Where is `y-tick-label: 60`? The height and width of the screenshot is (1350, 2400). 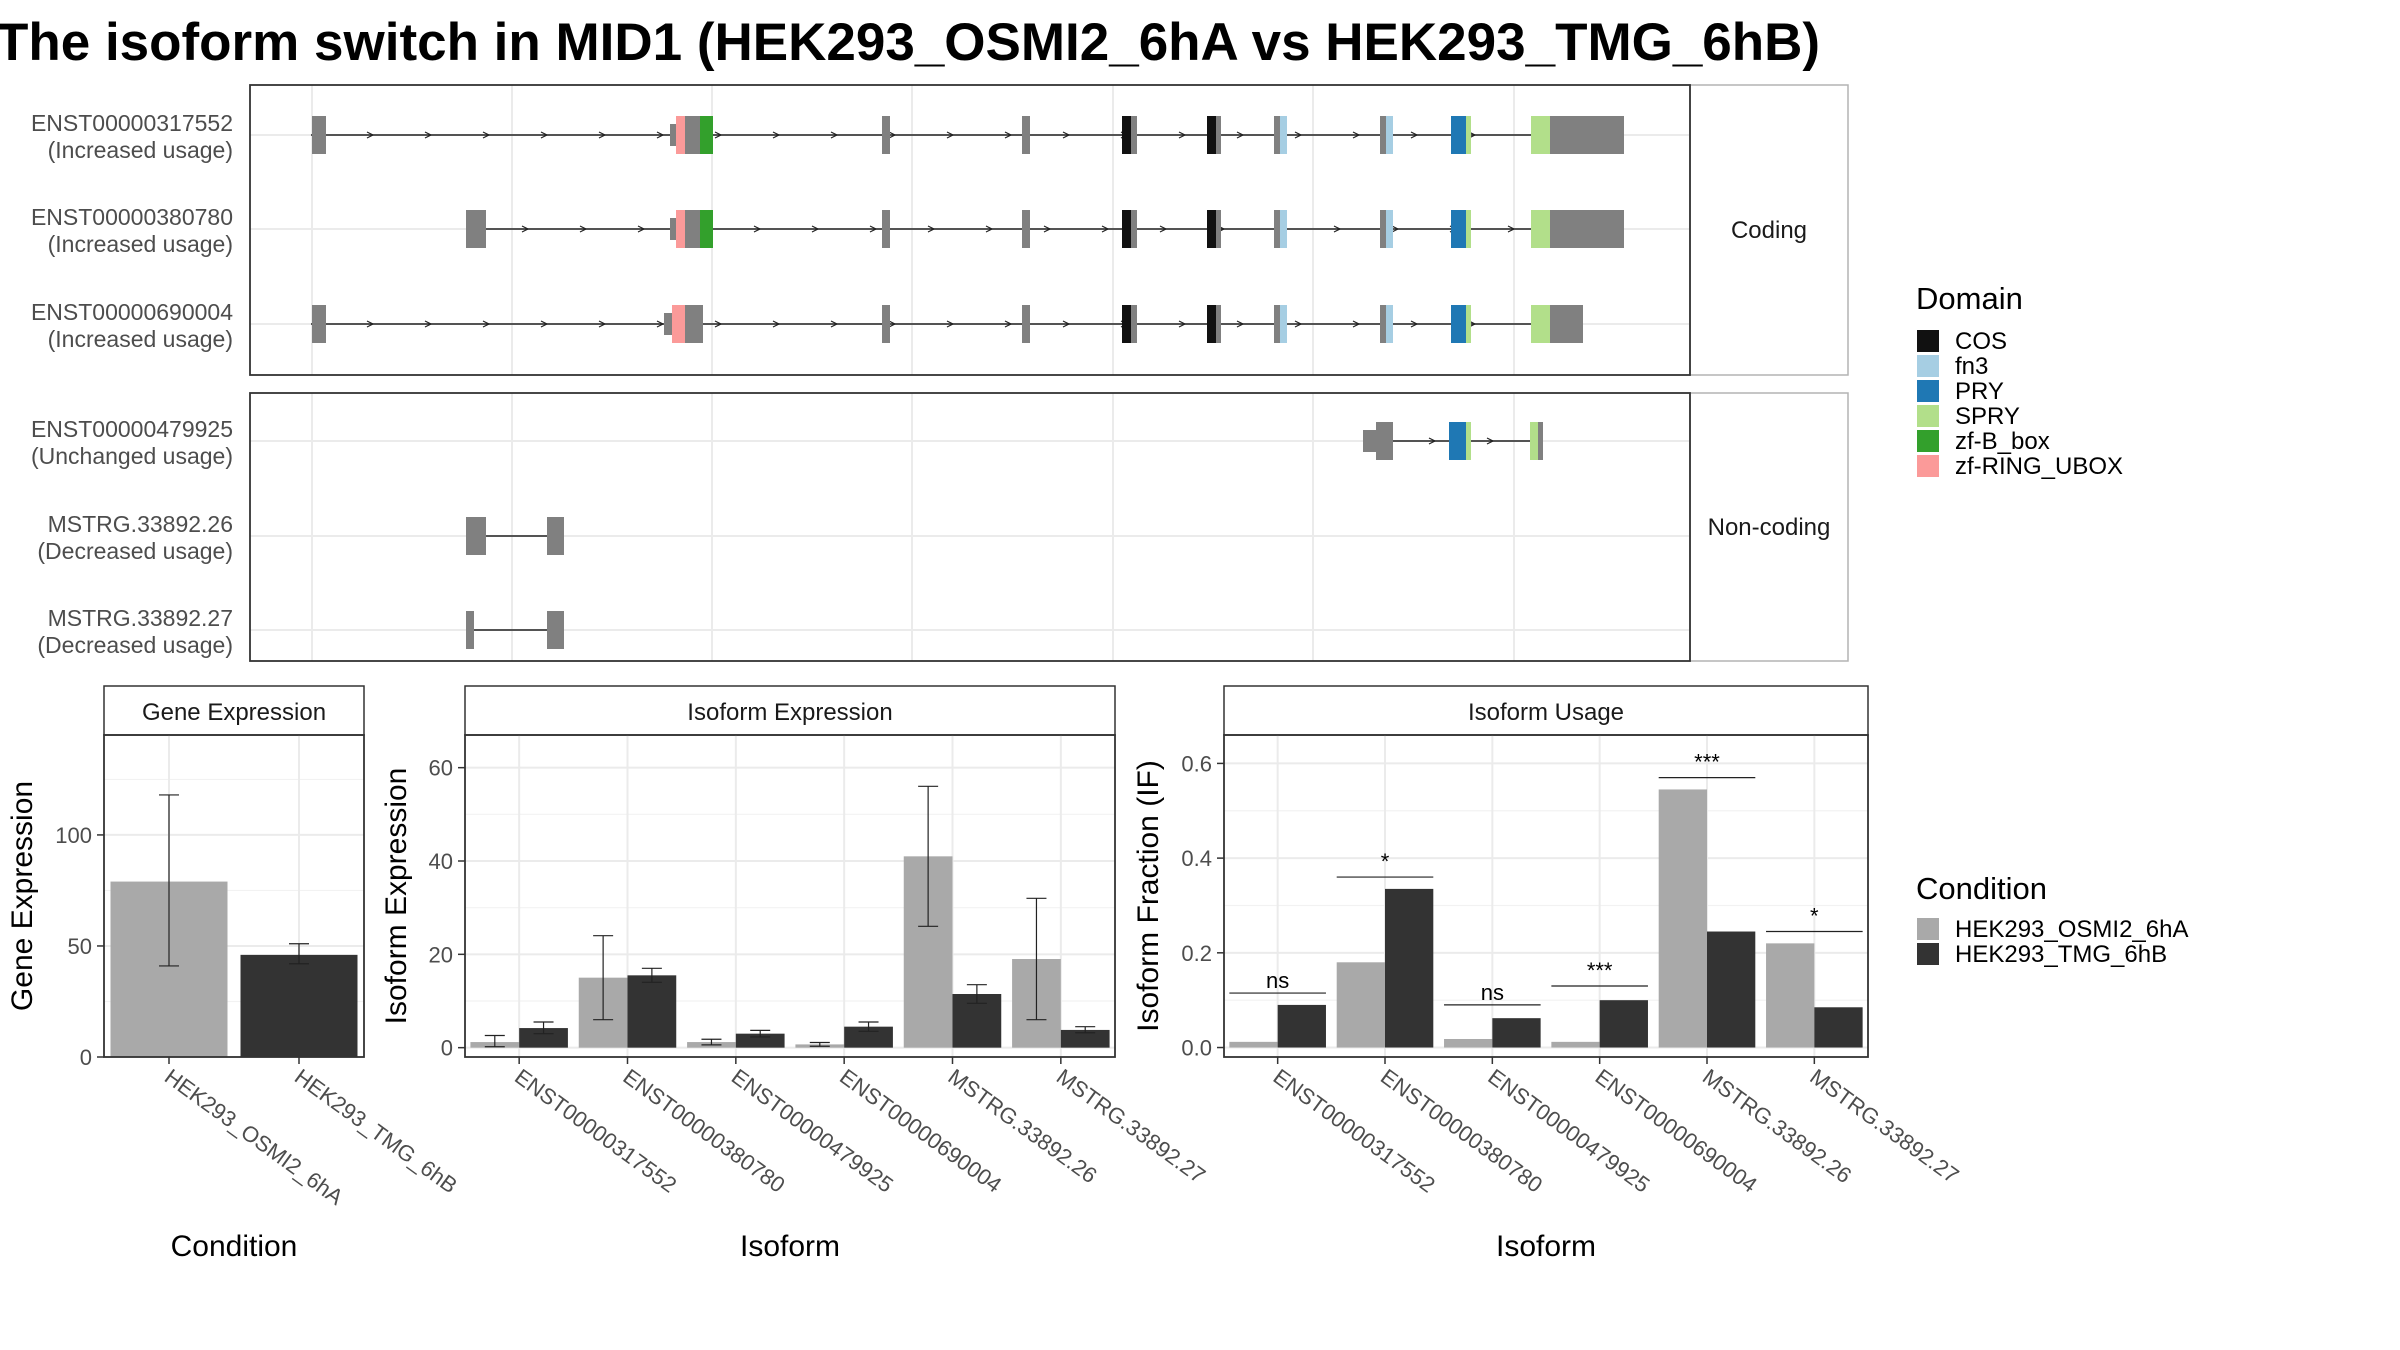 y-tick-label: 60 is located at coordinates (441, 768).